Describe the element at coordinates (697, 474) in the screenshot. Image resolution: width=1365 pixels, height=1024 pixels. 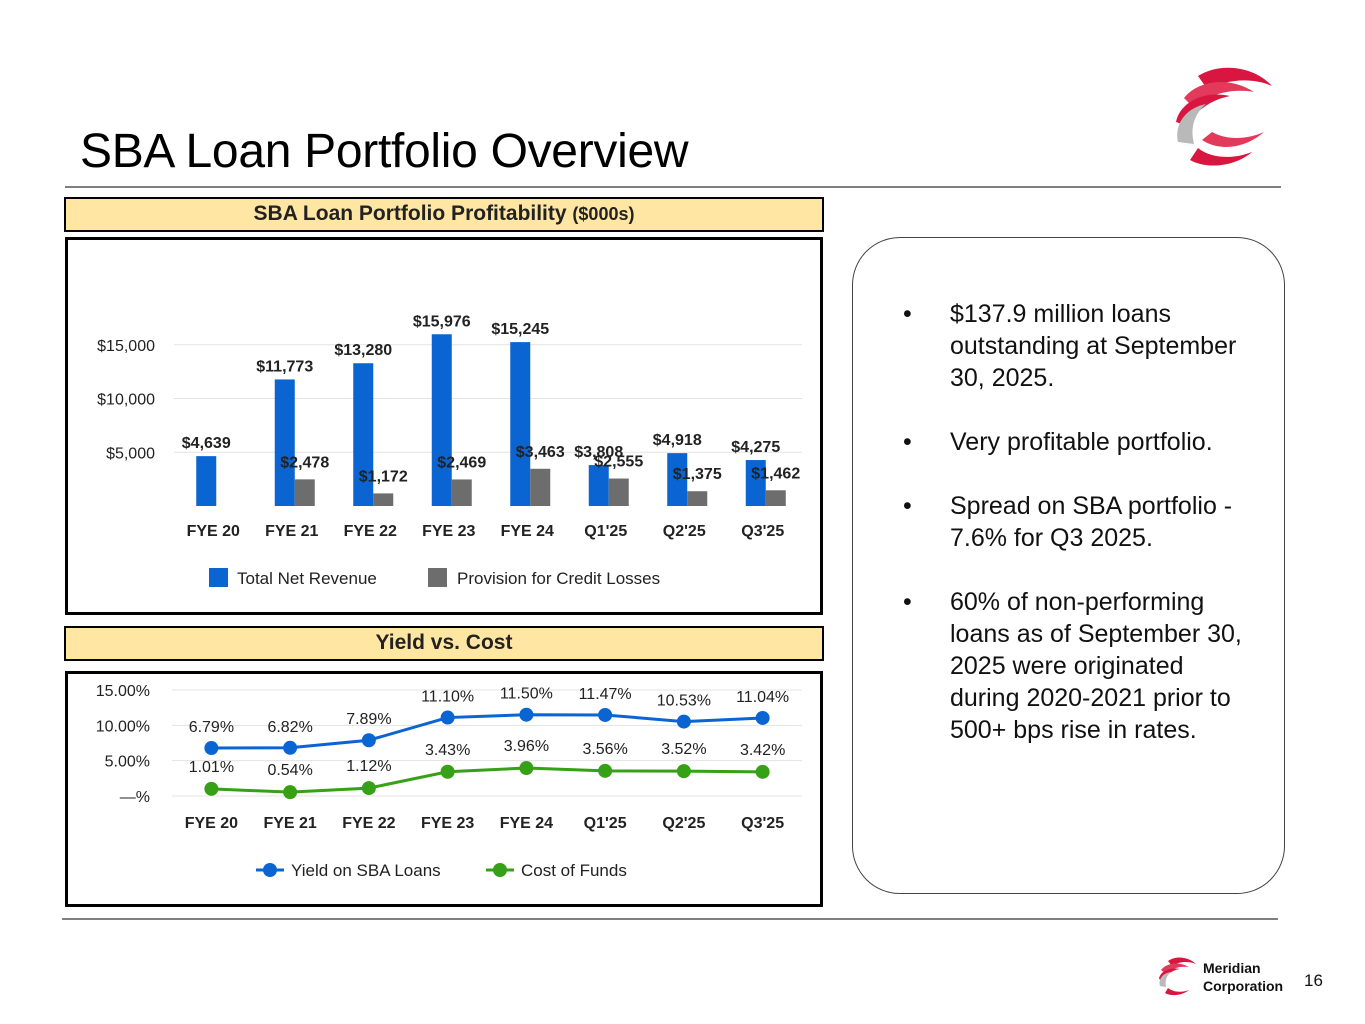
I see `provision-data-label: $1,375` at that location.